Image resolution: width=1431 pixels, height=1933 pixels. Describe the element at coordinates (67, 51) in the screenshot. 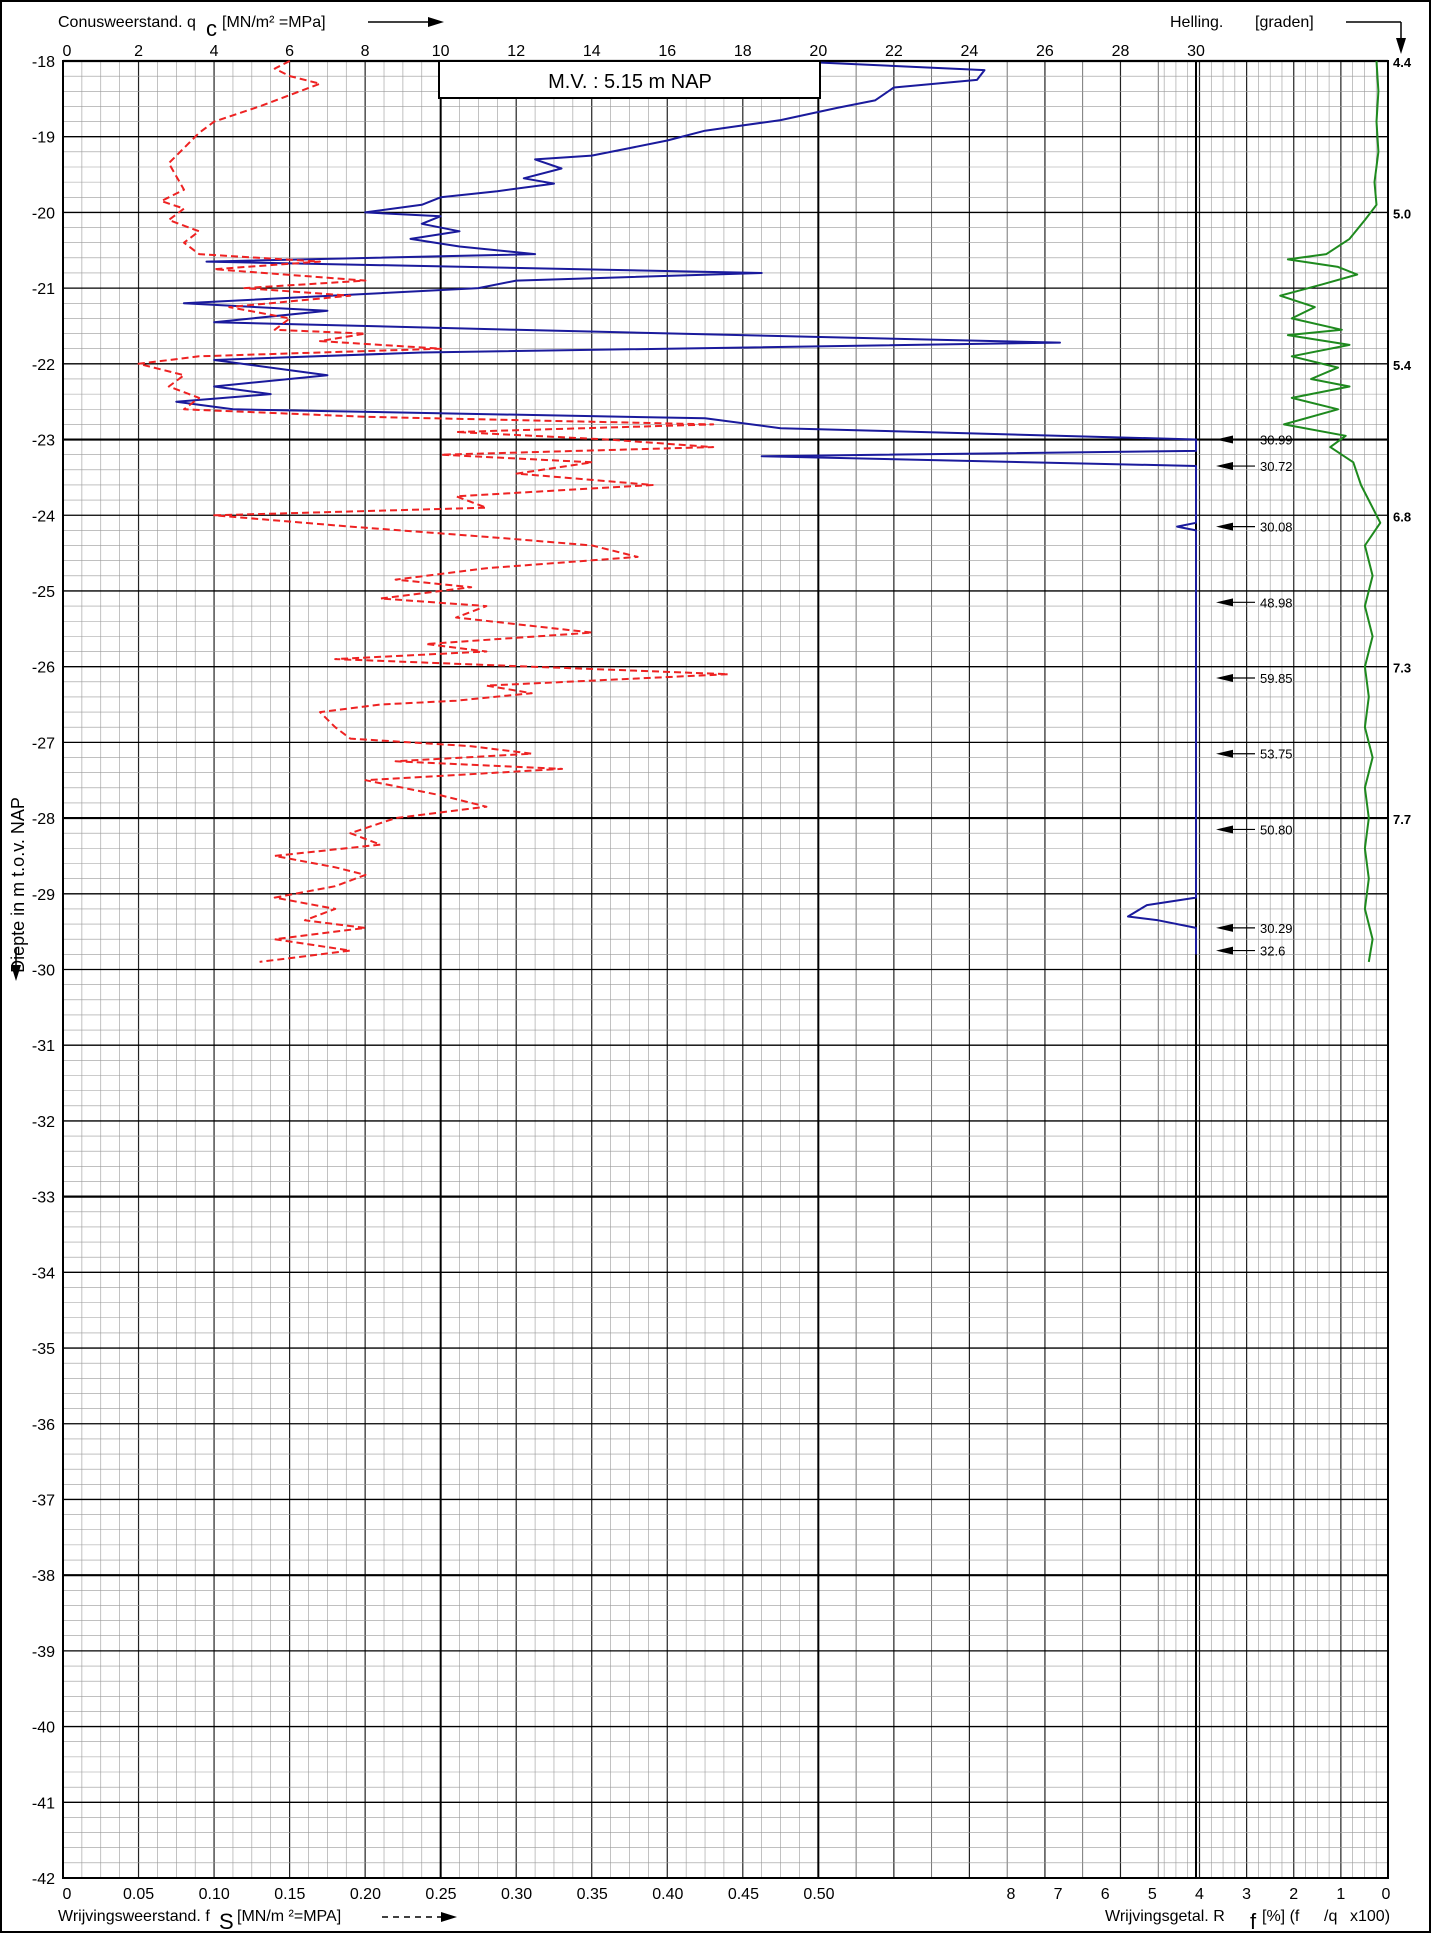

I see `qc-tick-label: 0` at that location.